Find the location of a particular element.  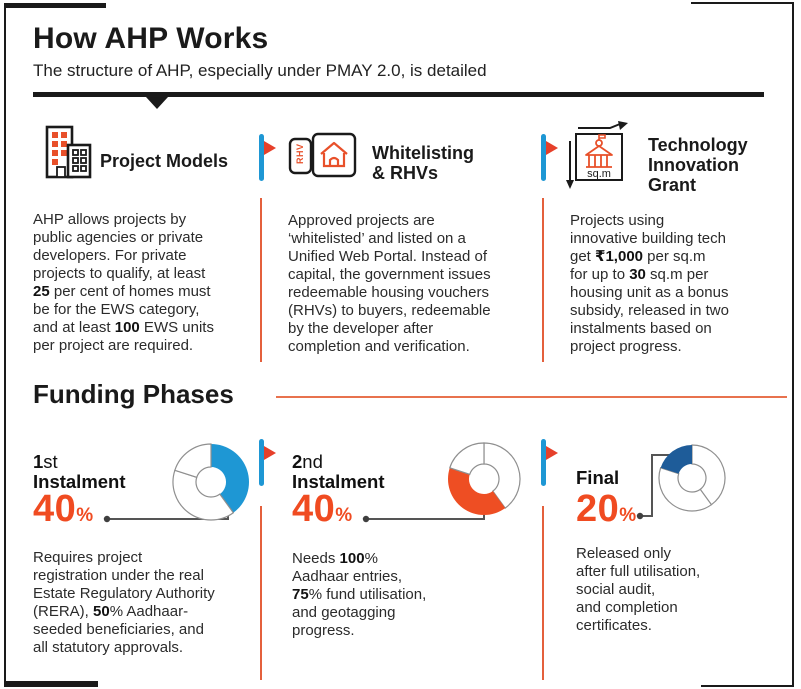

header-rule-arrow-down-icon is located at coordinates (157, 103).